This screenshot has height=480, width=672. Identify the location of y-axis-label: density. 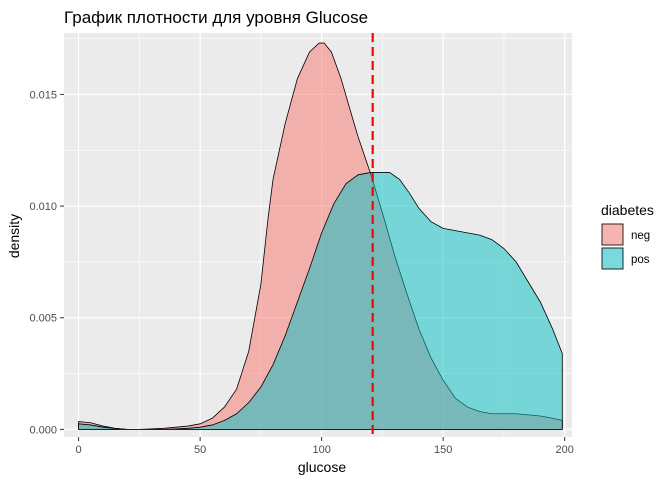
(14, 236).